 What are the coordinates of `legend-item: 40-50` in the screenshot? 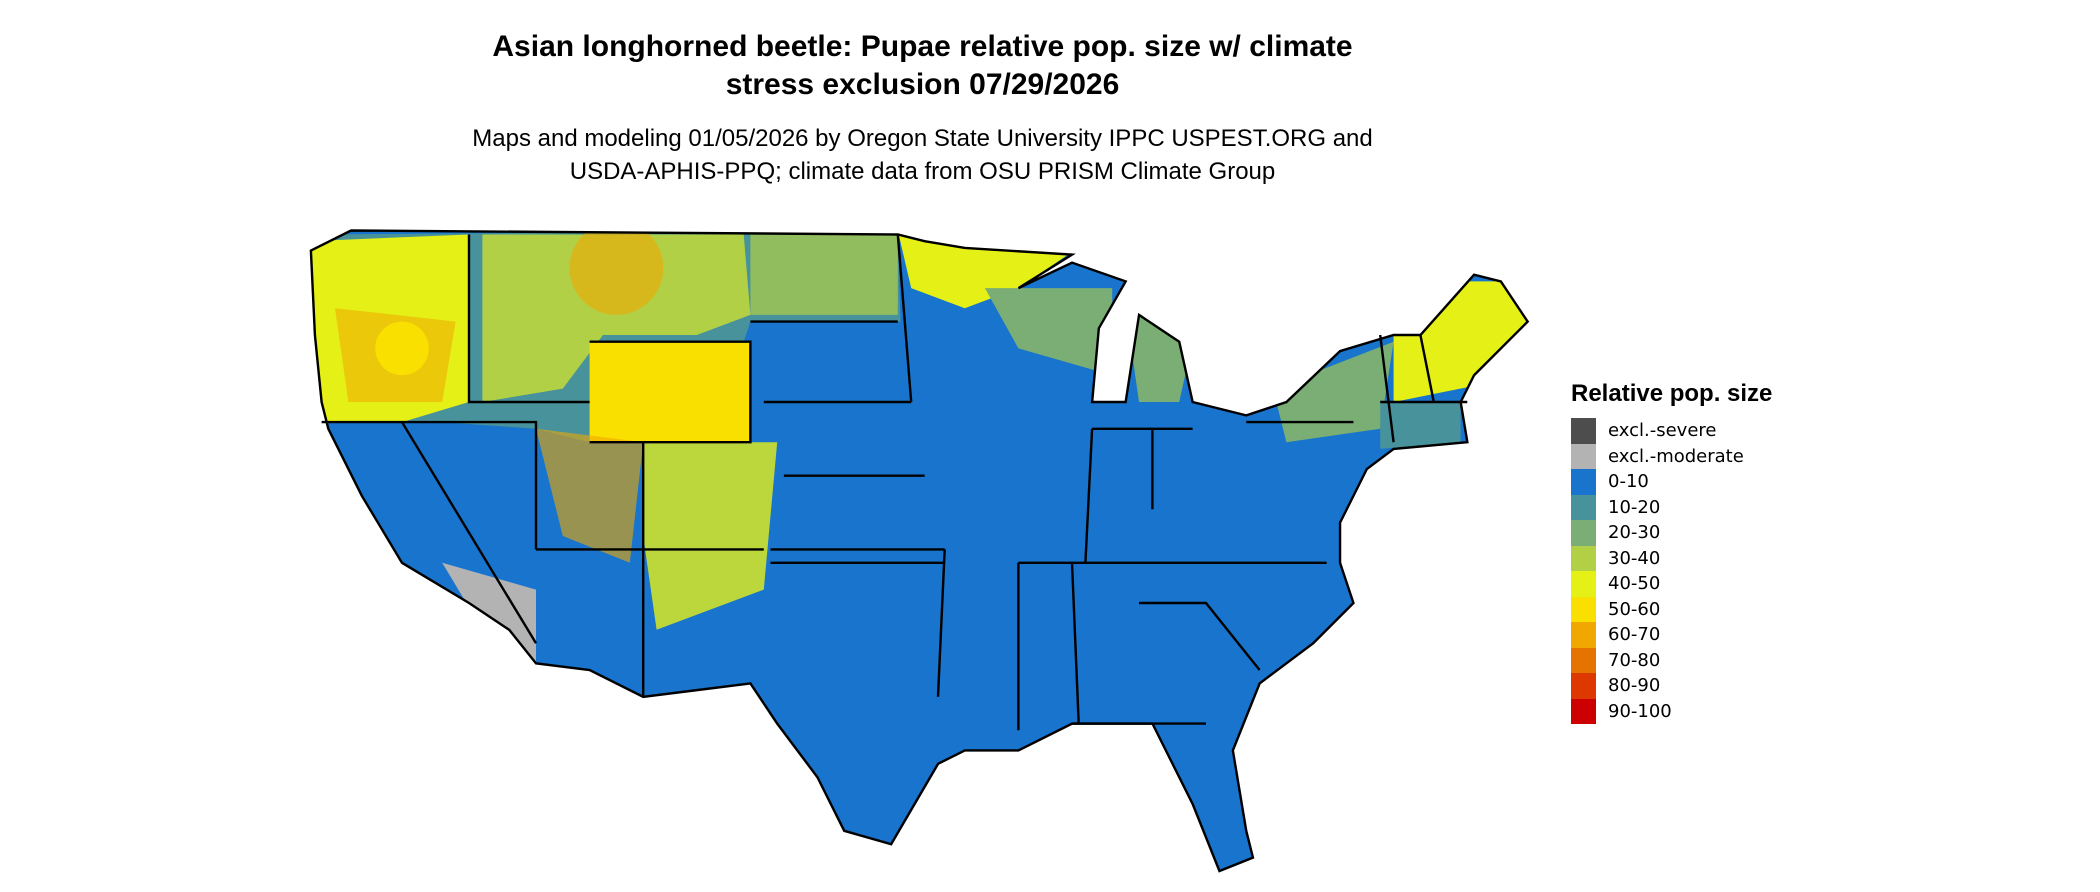 It's located at (1671, 584).